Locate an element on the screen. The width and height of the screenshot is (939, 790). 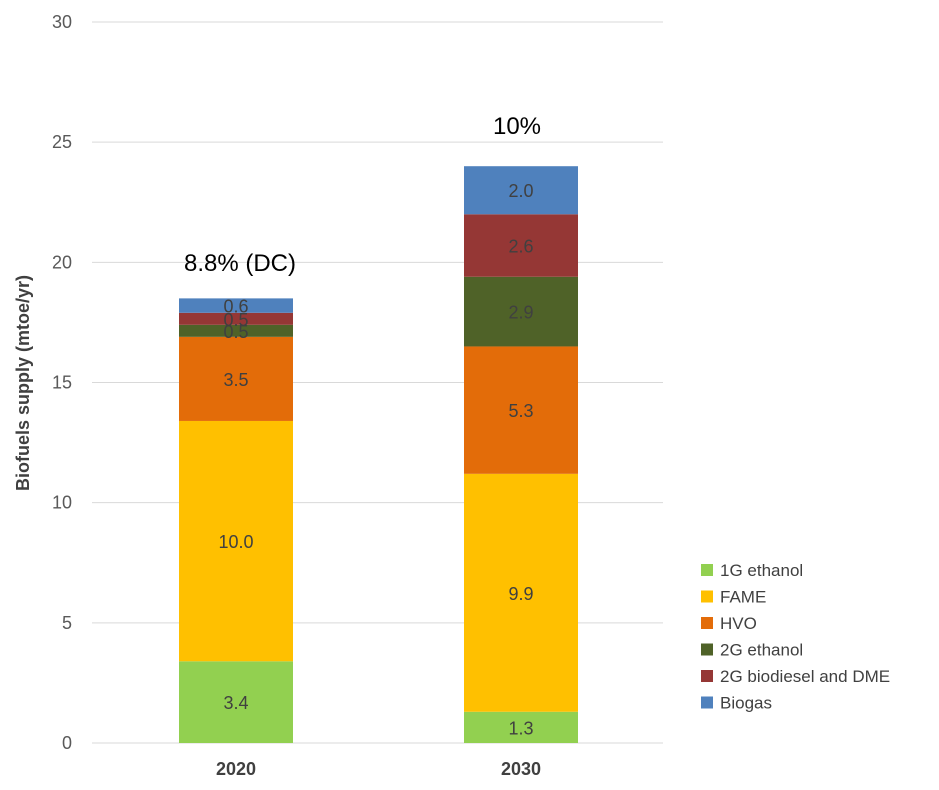
x-axis-ticks: 2020 2030 is located at coordinates (378, 769).